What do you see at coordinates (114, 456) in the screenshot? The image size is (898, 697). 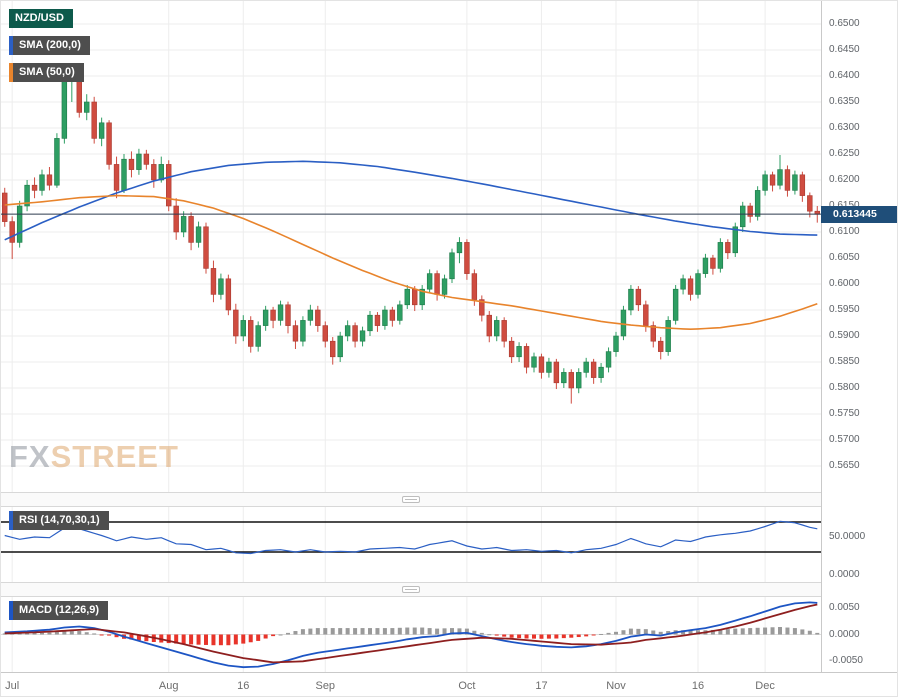 I see `watermark-street-text: STREET` at bounding box center [114, 456].